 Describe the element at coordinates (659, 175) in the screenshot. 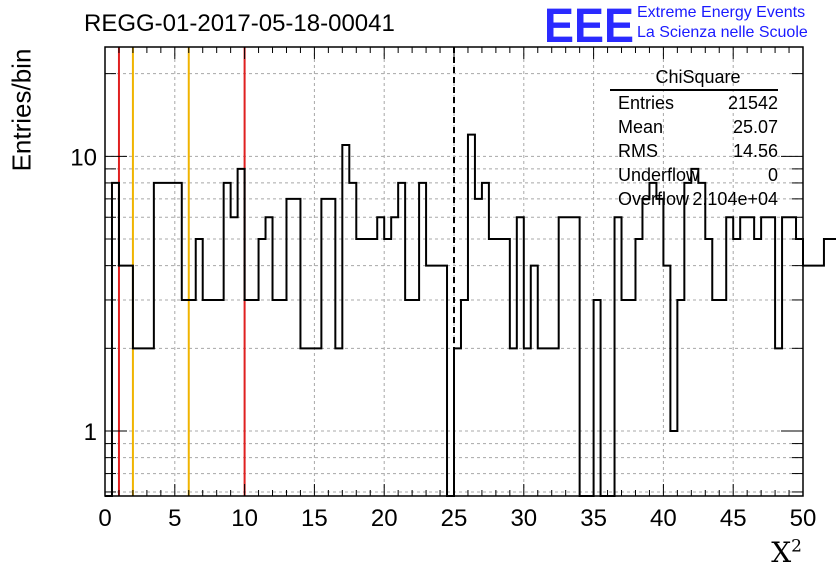

I see `stats-name: Underflow` at that location.